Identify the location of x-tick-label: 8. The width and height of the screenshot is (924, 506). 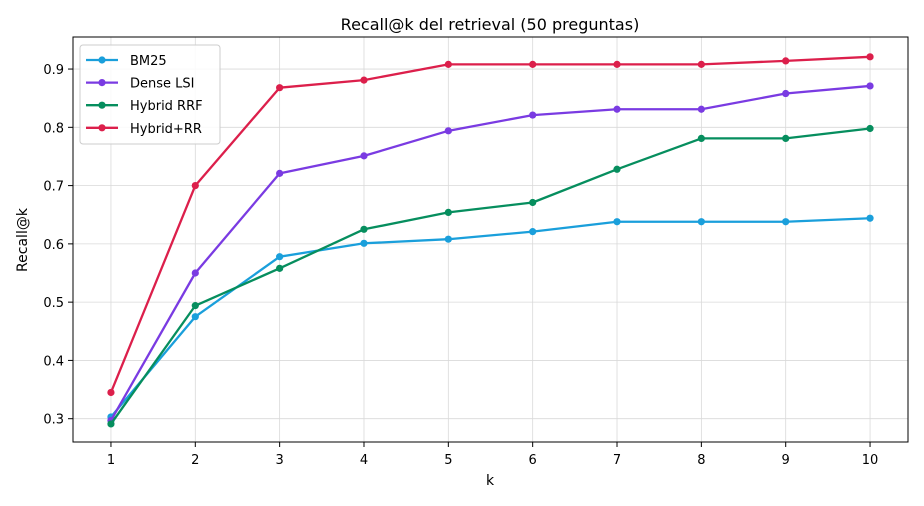
(701, 460).